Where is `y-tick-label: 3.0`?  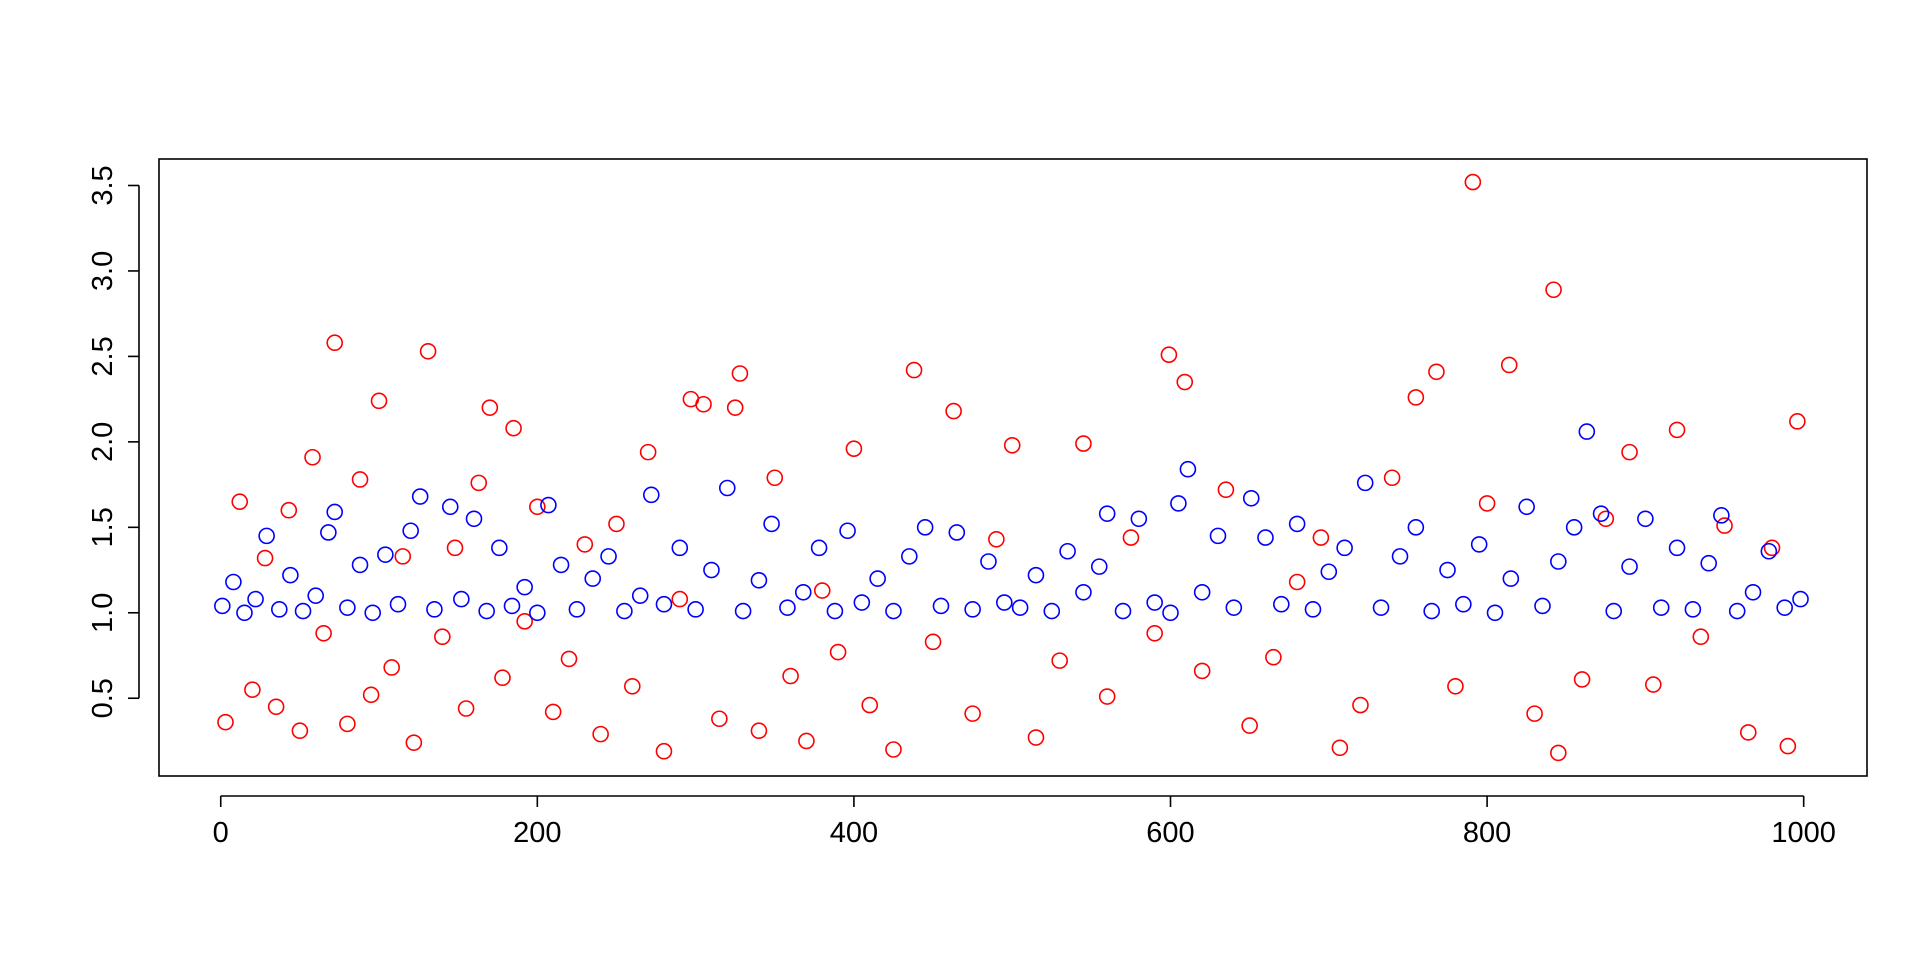 y-tick-label: 3.0 is located at coordinates (103, 271).